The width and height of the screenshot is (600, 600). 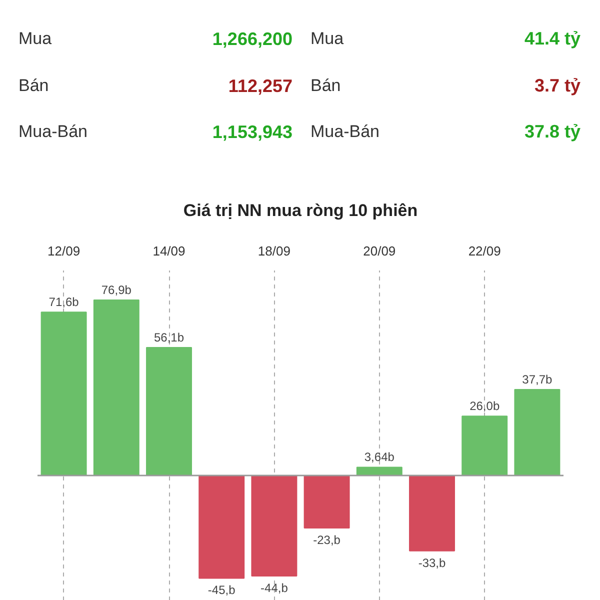 What do you see at coordinates (327, 540) in the screenshot?
I see `data-label: -23,b` at bounding box center [327, 540].